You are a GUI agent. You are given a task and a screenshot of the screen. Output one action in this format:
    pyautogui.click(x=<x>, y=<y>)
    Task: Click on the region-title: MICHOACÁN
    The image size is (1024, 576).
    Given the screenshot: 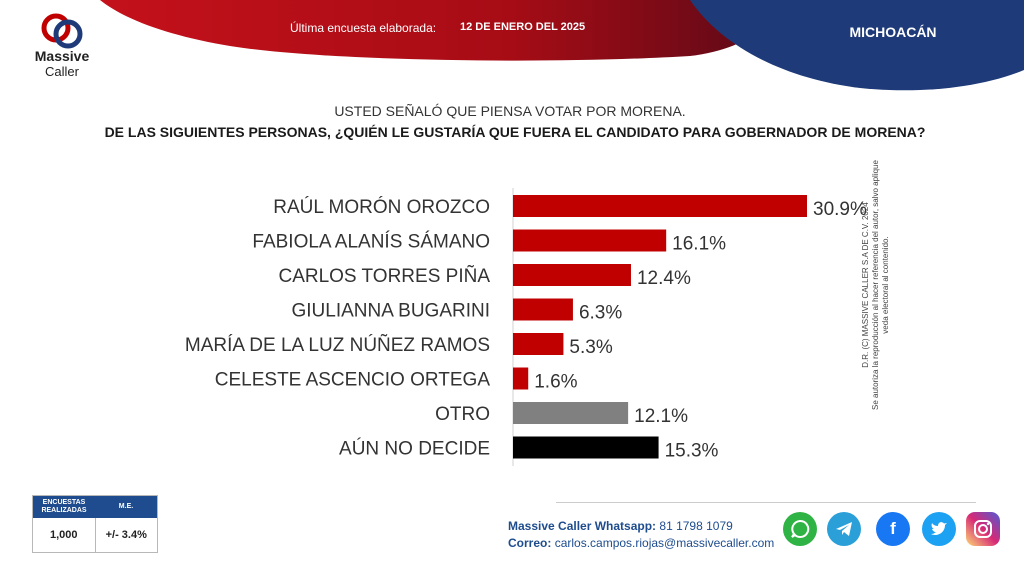 What is the action you would take?
    pyautogui.click(x=893, y=32)
    